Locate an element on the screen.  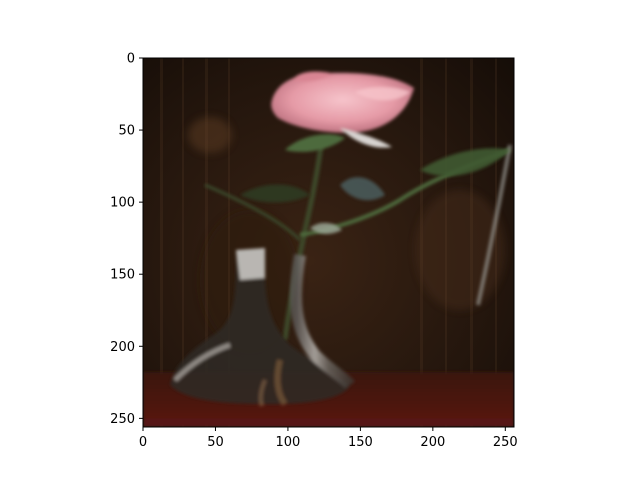
y-tick-label: 100 is located at coordinates (122, 203).